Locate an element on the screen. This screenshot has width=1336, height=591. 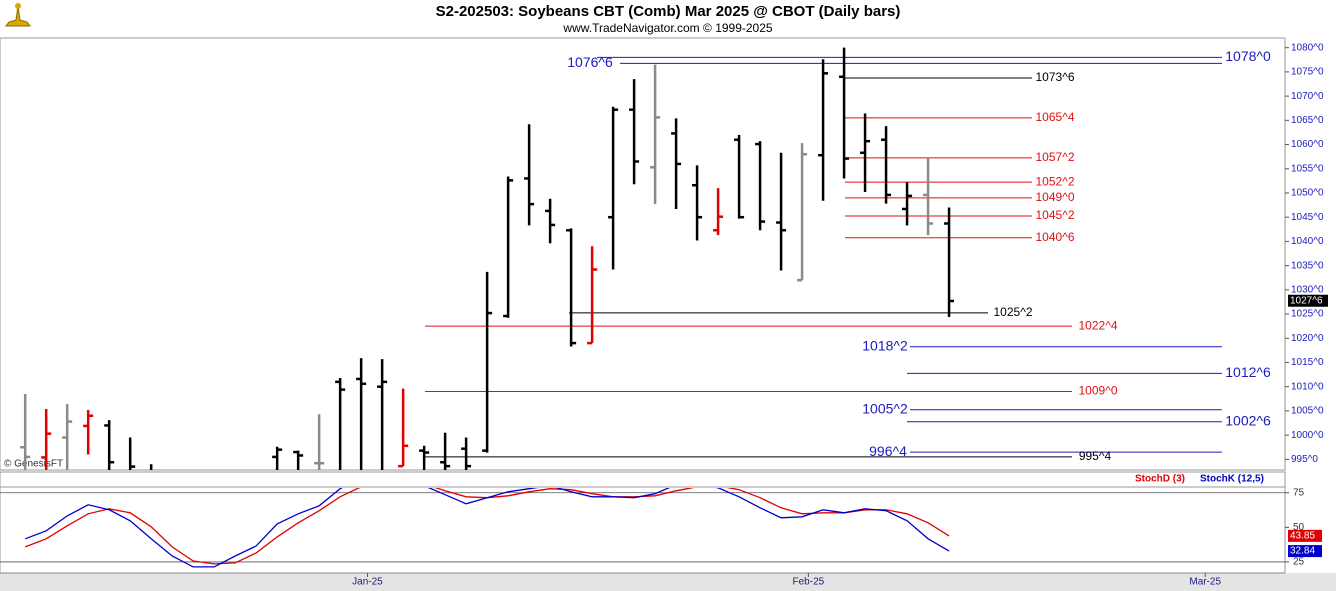
last-price-box is located at coordinates (1308, 300).